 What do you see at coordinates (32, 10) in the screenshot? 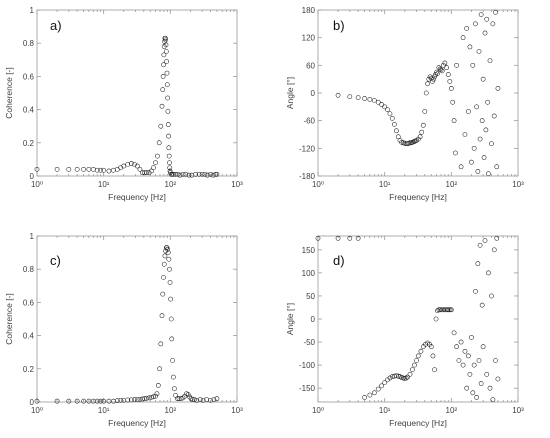
I see `y-tick-label: 1` at bounding box center [32, 10].